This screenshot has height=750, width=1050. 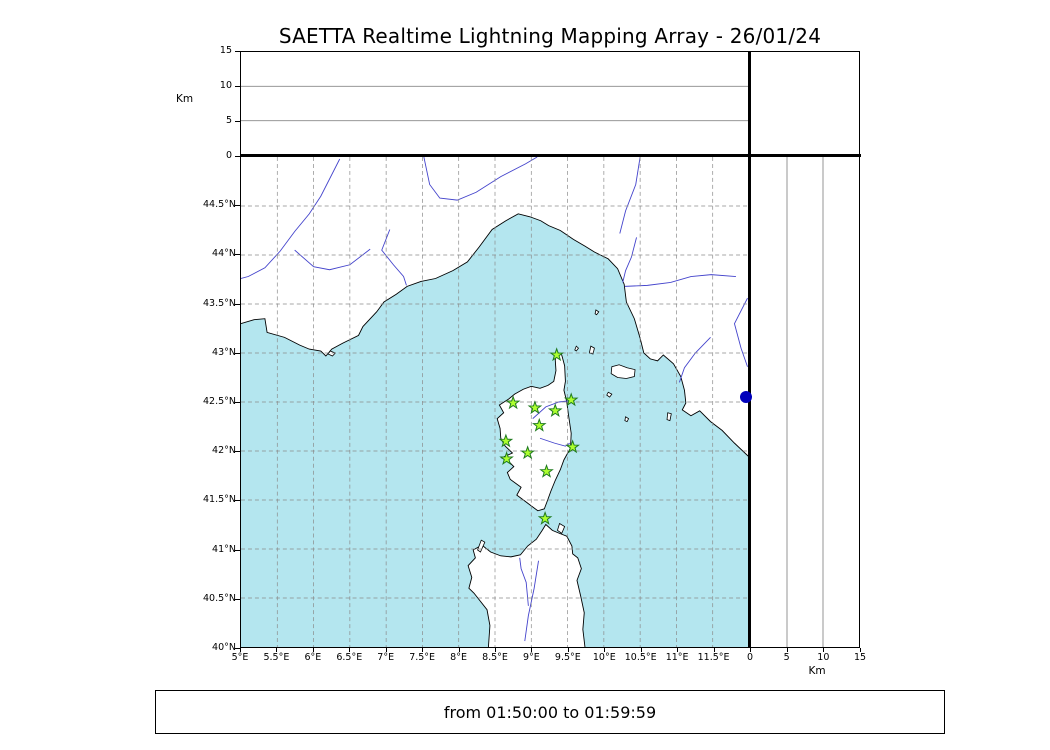 I want to click on lat-tick-label: 42.5°N, so click(x=219, y=401).